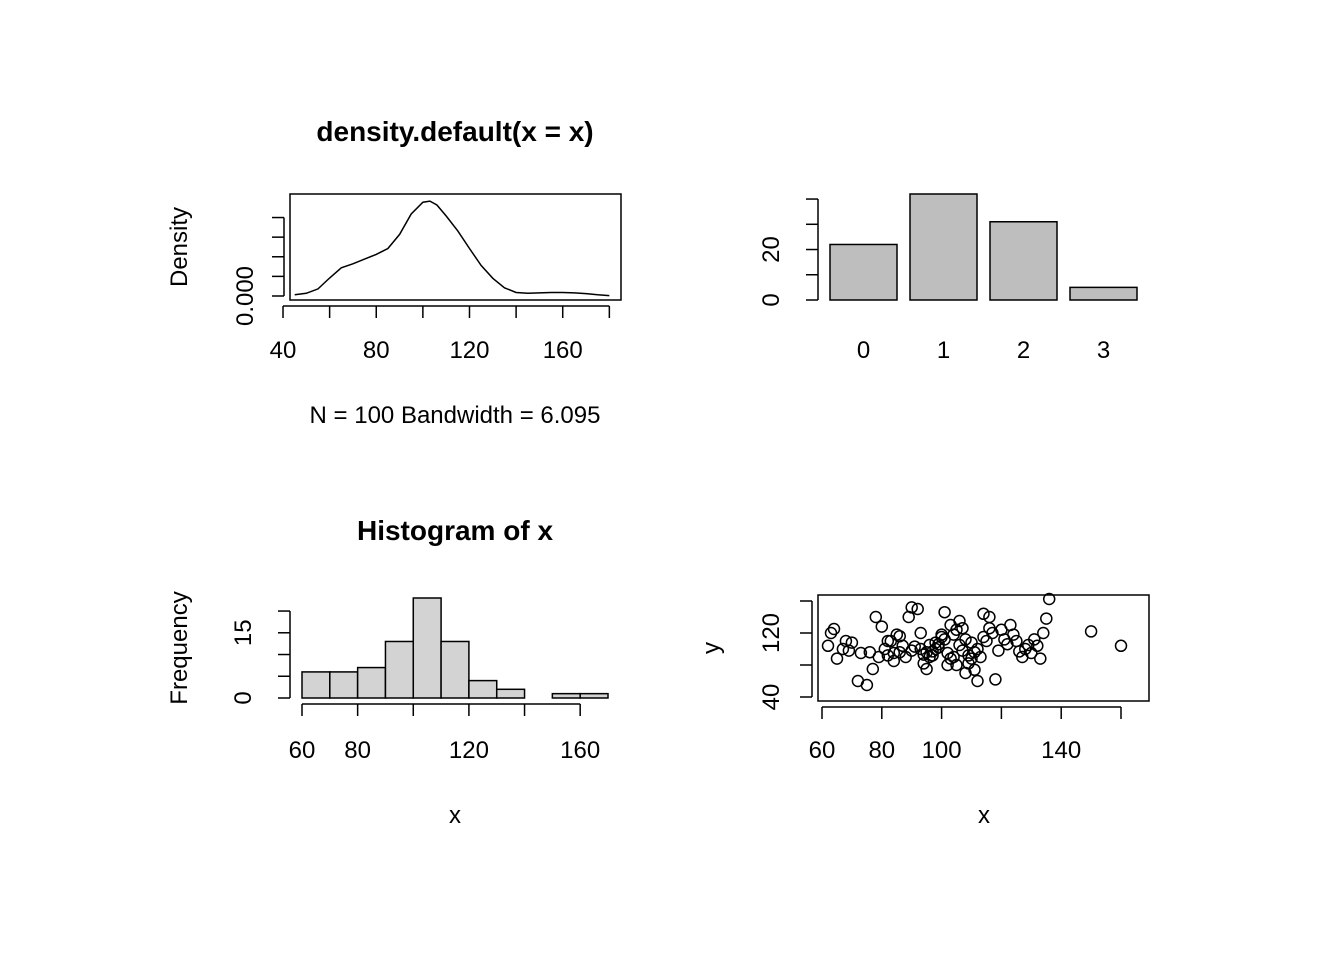 This screenshot has width=1344, height=960. What do you see at coordinates (771, 249) in the screenshot?
I see `barplot-y-tick-label: 20` at bounding box center [771, 249].